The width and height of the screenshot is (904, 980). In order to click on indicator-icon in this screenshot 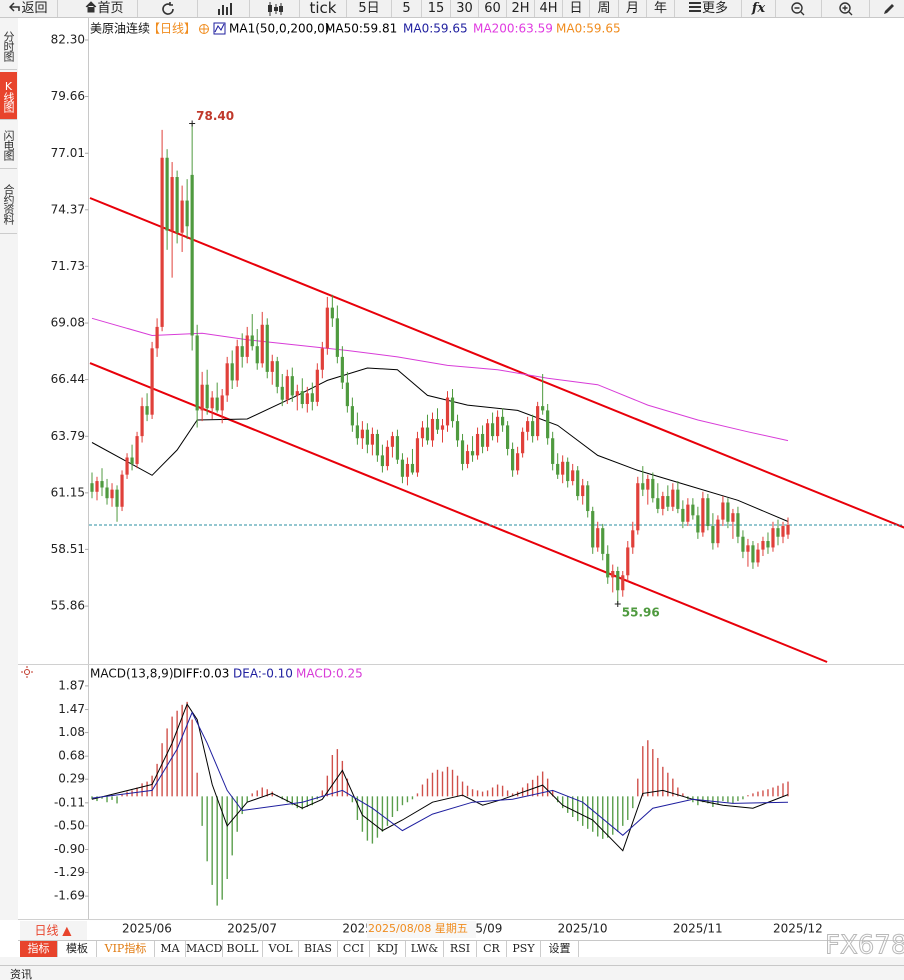, I will do `click(219, 28)`.